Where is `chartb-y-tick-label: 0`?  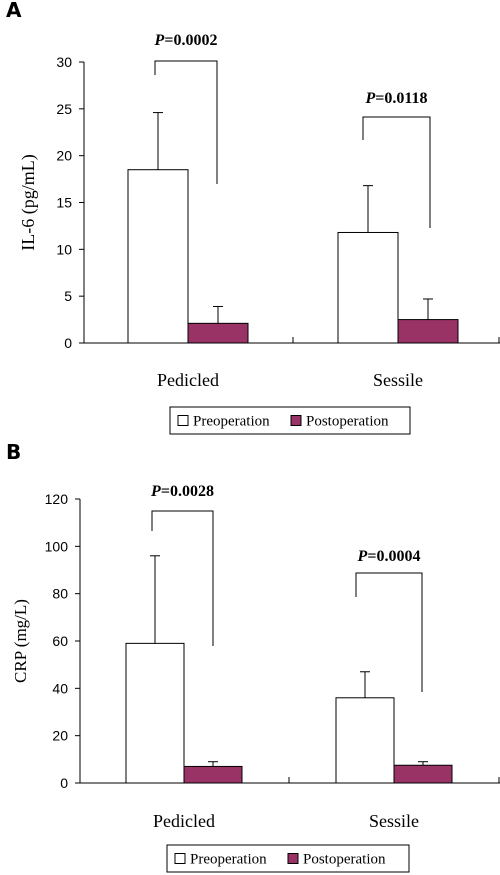 chartb-y-tick-label: 0 is located at coordinates (64, 783).